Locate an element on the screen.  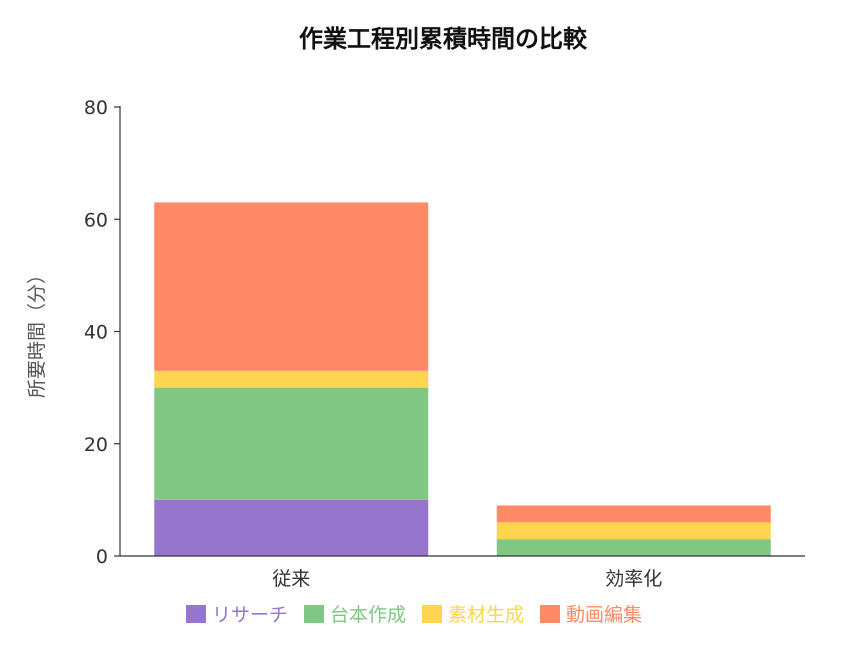
y-tick-label: 60 is located at coordinates (96, 220).